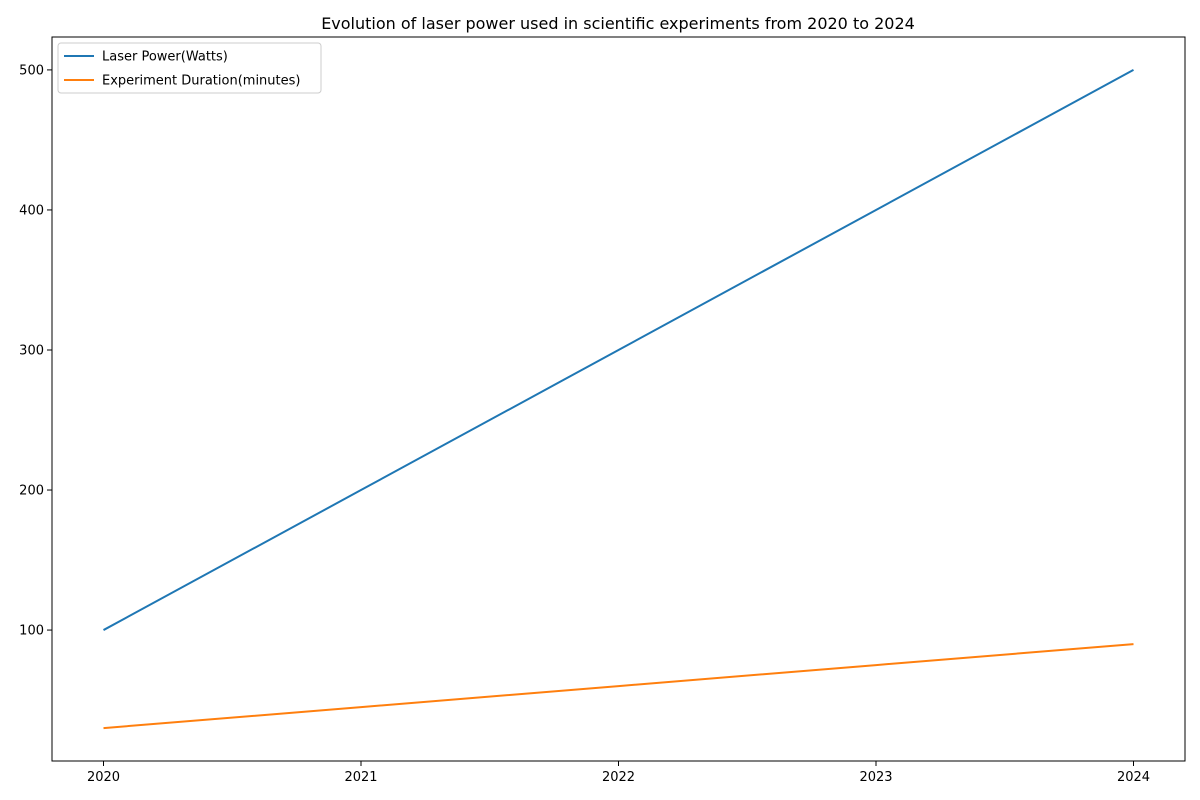  What do you see at coordinates (618, 777) in the screenshot?
I see `x-tick-label-2022: 2022` at bounding box center [618, 777].